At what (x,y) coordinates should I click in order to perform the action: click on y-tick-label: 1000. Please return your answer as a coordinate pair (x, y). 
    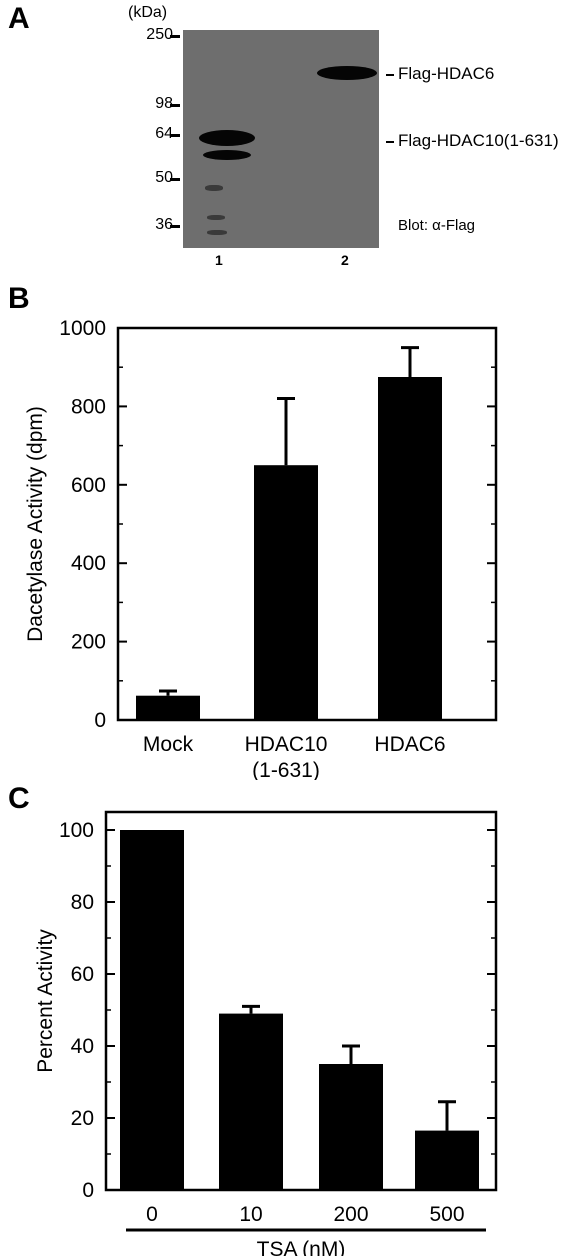
    Looking at the image, I should click on (82, 328).